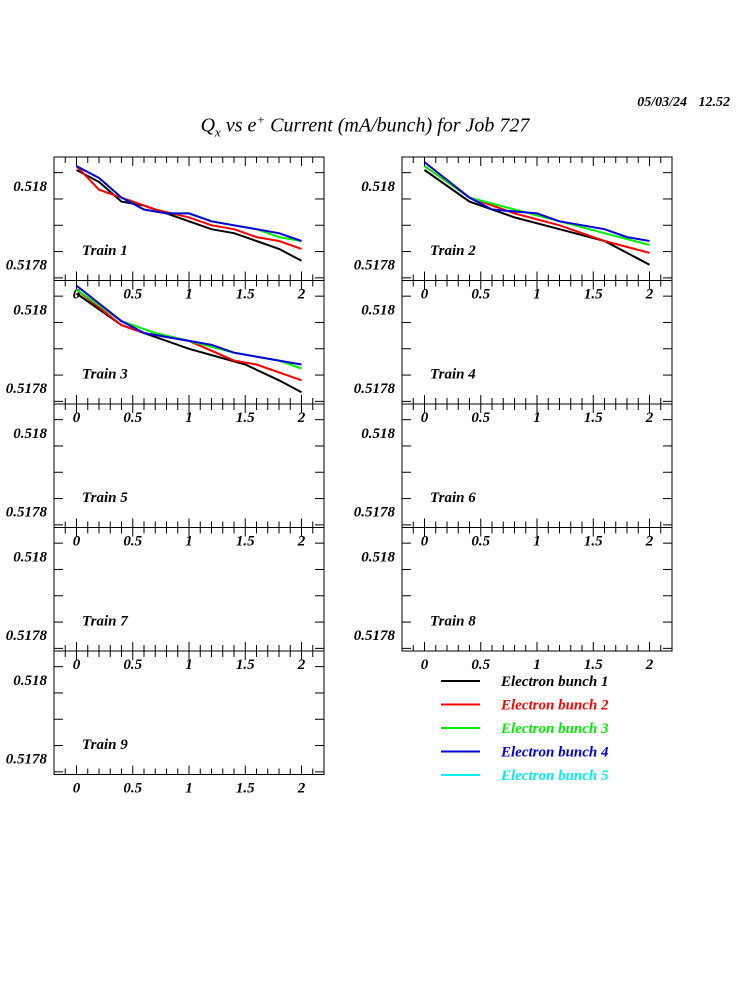  I want to click on panel-title: Train 7, so click(105, 622).